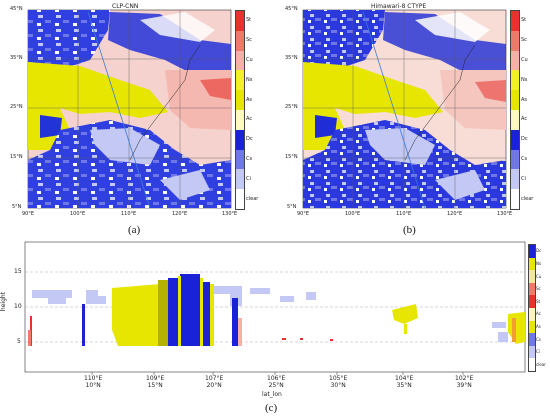 Image resolution: width=550 pixels, height=419 pixels. Describe the element at coordinates (271, 408) in the screenshot. I see `panel-c-label: (c)` at that location.